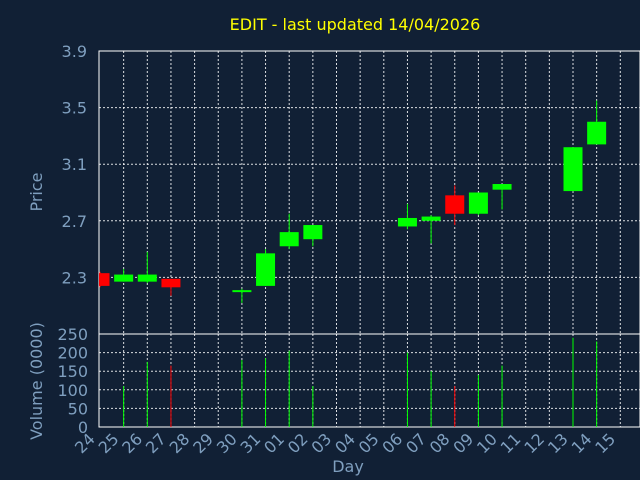  What do you see at coordinates (360, 382) in the screenshot?
I see `volume-bars` at bounding box center [360, 382].